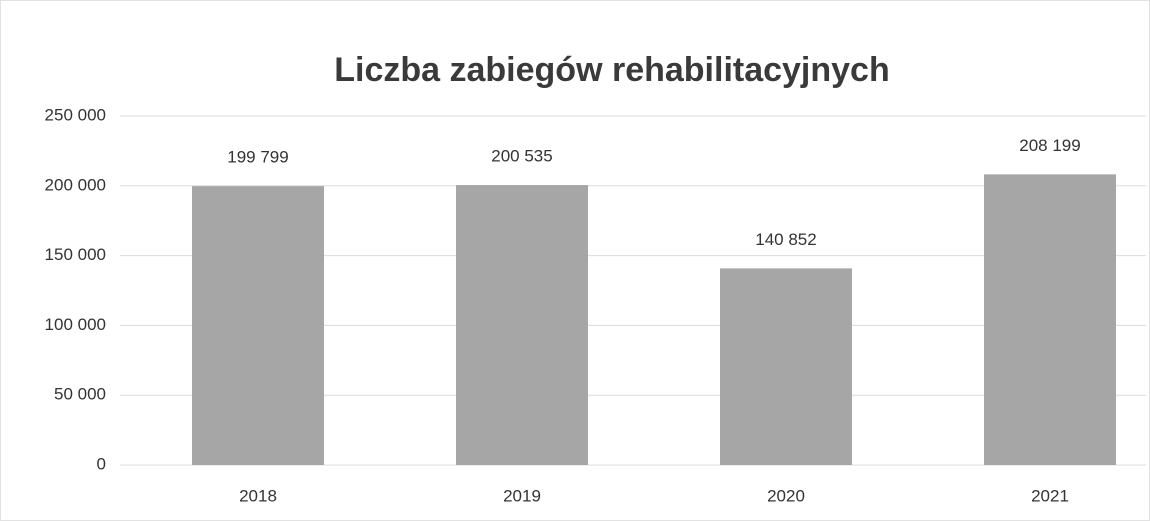 The width and height of the screenshot is (1150, 521). Describe the element at coordinates (1050, 495) in the screenshot. I see `x-tick-label: 2021` at that location.